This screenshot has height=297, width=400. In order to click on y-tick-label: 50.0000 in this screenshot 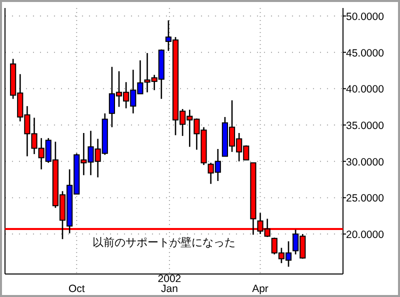, I will do `click(365, 16)`.